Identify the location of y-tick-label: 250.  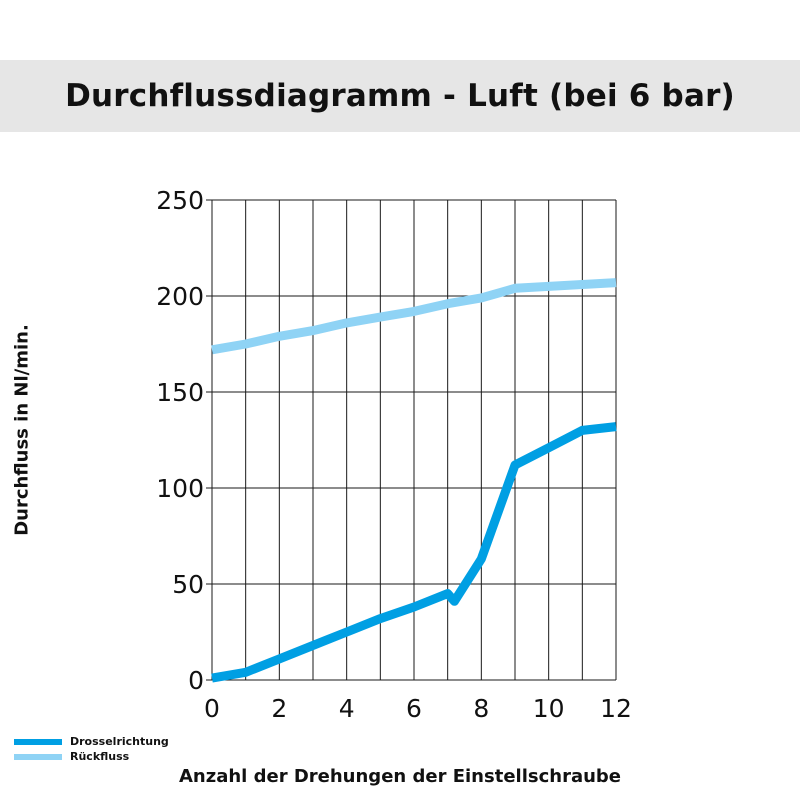
(180, 200).